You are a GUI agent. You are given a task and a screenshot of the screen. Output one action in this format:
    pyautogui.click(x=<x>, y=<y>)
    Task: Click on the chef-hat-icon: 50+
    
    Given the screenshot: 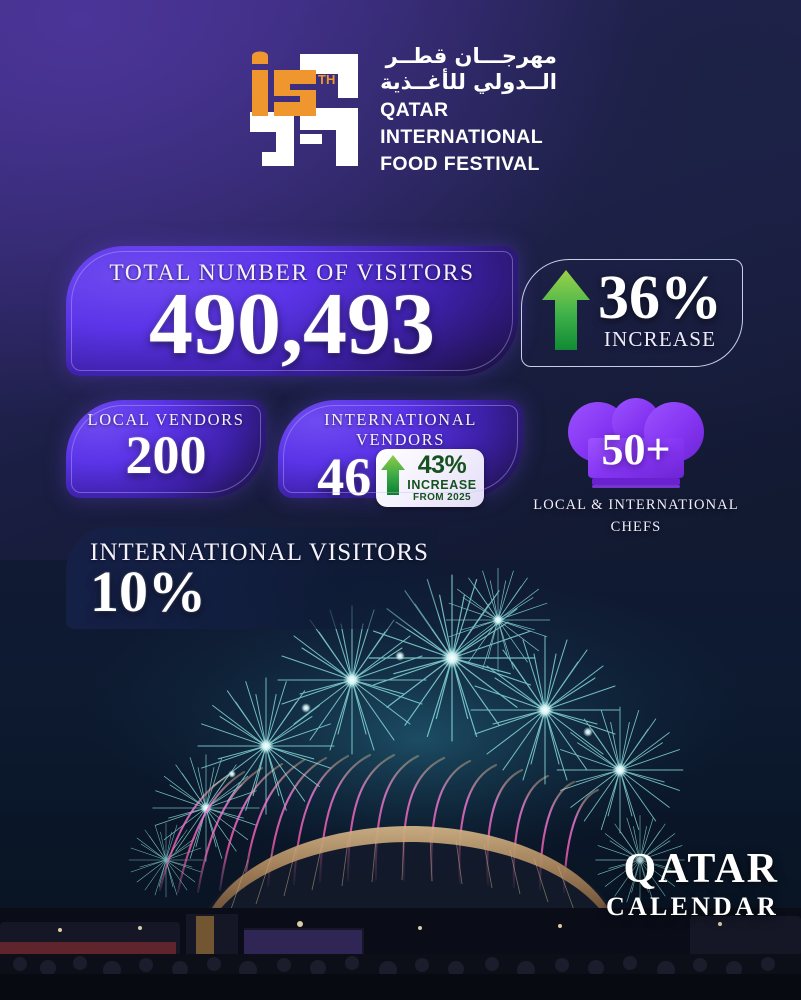 What is the action you would take?
    pyautogui.click(x=636, y=446)
    